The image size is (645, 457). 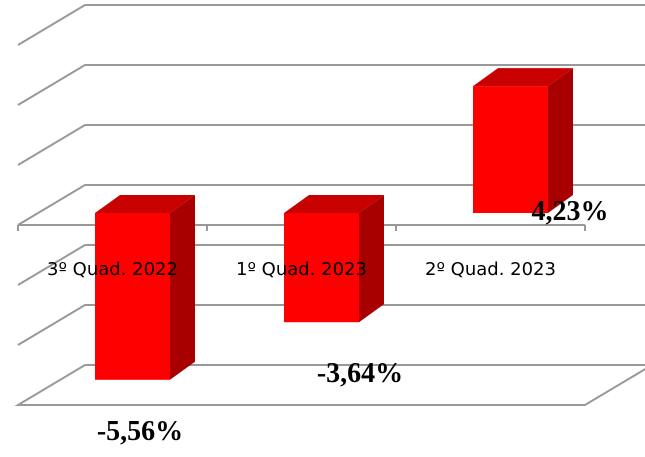 I want to click on data-label: 4,23%, so click(x=570, y=211).